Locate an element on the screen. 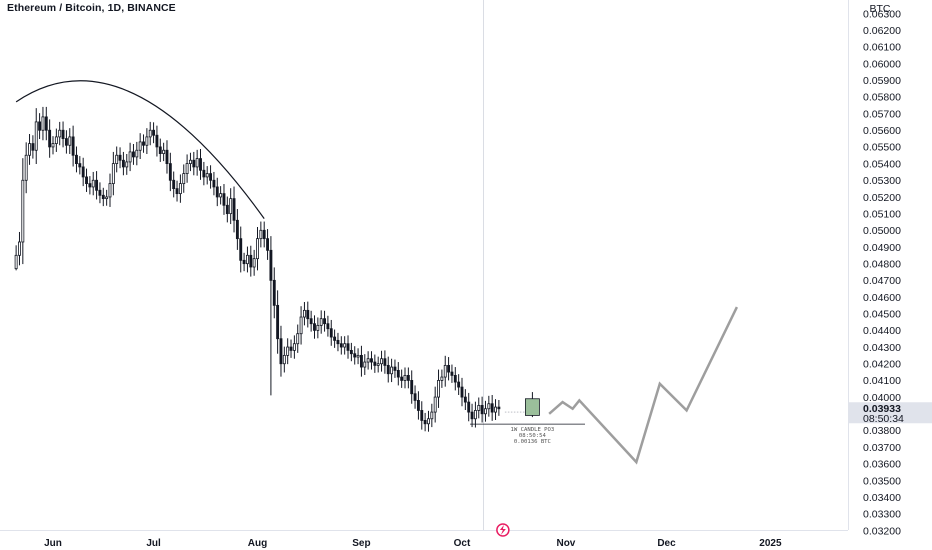  annotation-text: 08:50:54 is located at coordinates (533, 436).